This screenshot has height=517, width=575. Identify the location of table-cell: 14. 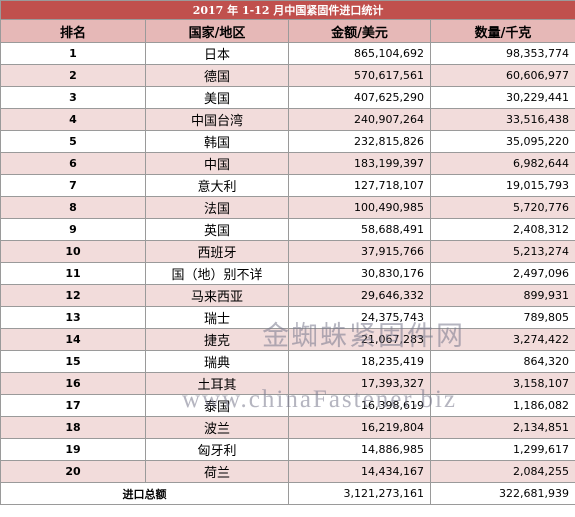
(73, 339).